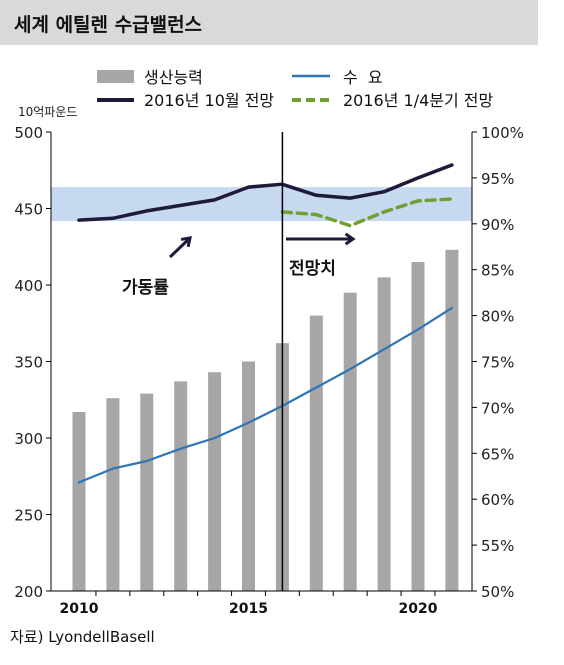 Image resolution: width=564 pixels, height=665 pixels. Describe the element at coordinates (28, 133) in the screenshot. I see `left-tick-label: 500` at that location.